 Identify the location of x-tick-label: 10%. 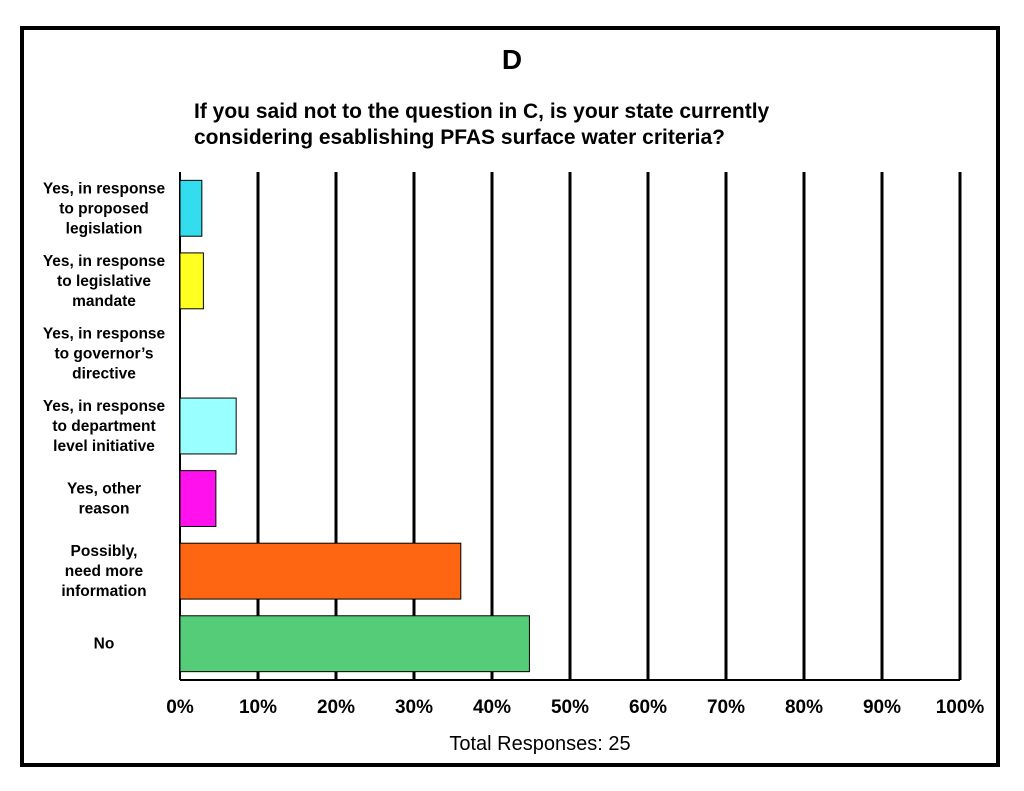
(258, 707).